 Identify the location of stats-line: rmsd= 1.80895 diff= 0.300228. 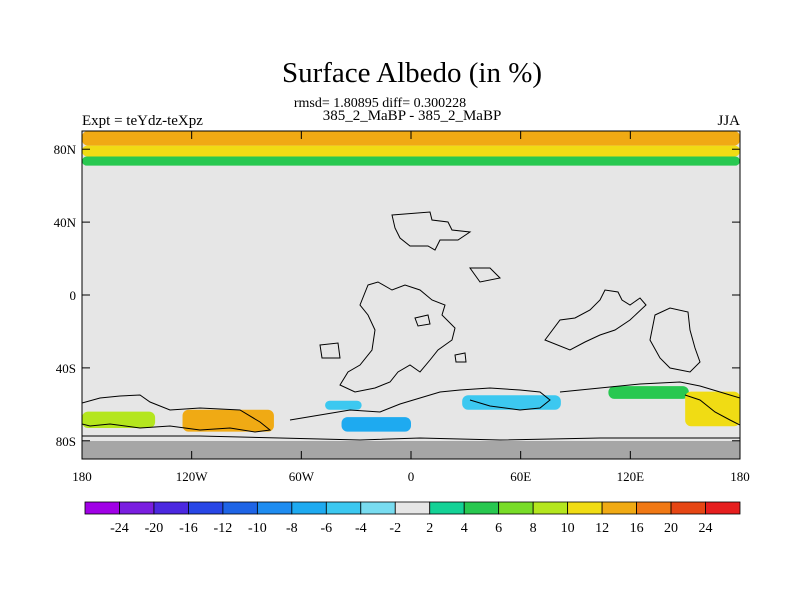
(380, 103).